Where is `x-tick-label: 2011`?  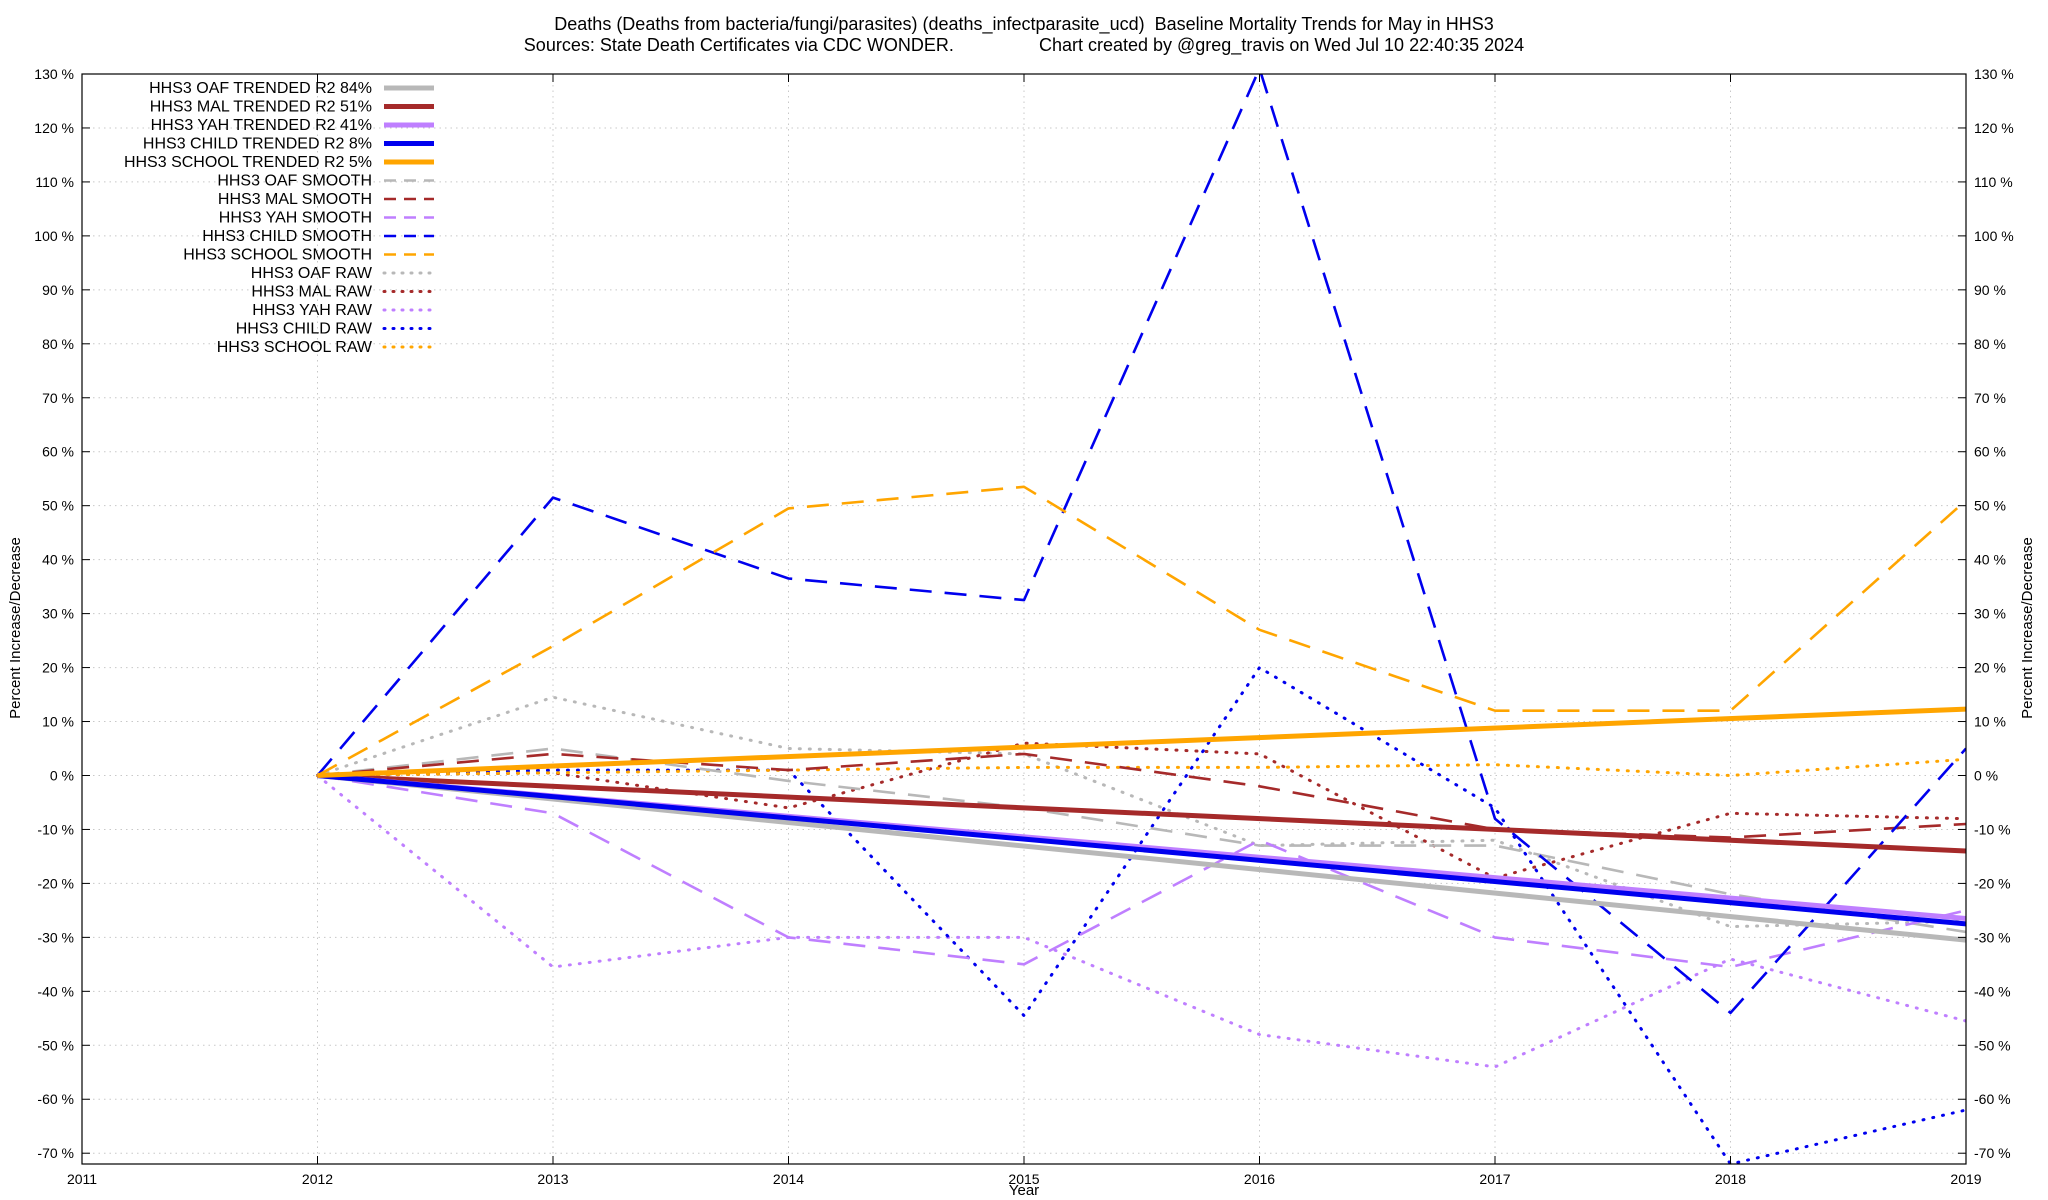
x-tick-label: 2011 is located at coordinates (82, 1179).